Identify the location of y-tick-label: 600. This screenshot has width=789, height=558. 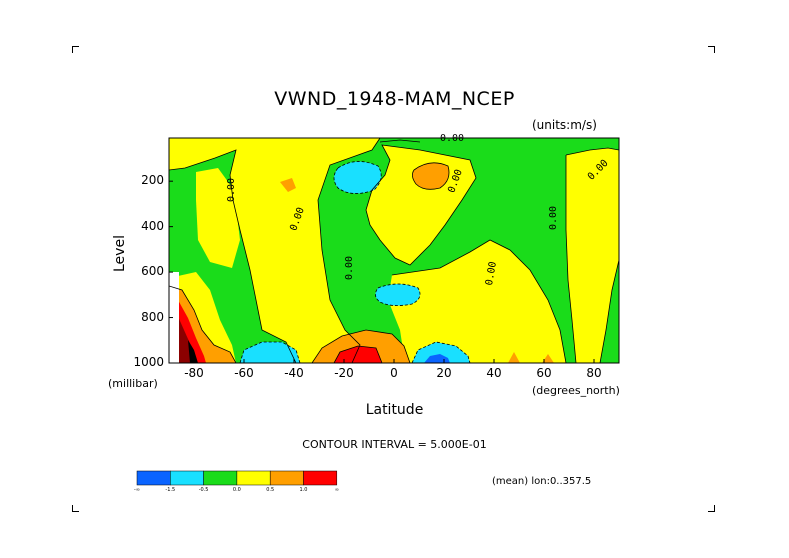
(152, 271).